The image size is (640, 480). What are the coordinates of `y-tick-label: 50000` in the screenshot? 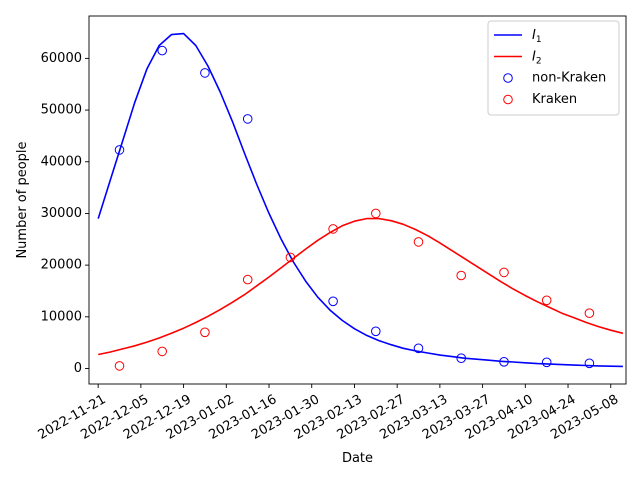 It's located at (61, 110).